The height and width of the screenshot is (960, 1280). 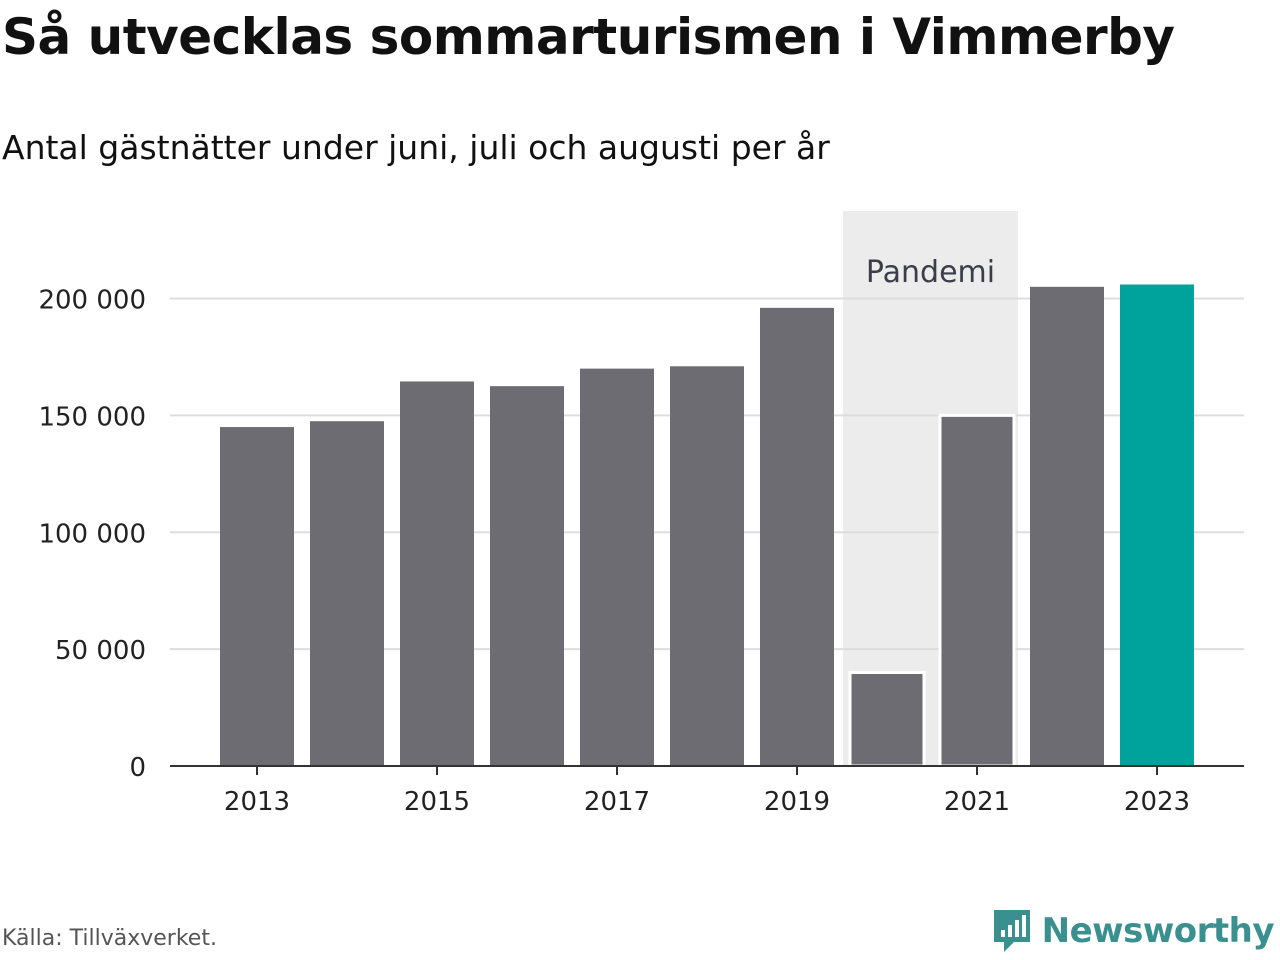 I want to click on source-note: Källa: Tillväxverket., so click(x=109, y=938).